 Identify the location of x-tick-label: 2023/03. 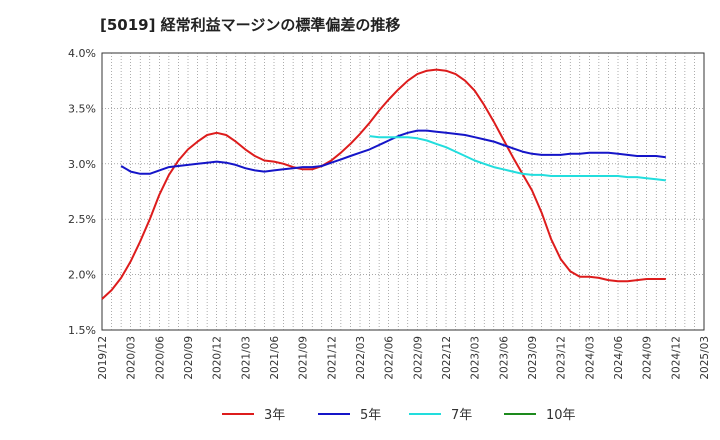
(476, 358).